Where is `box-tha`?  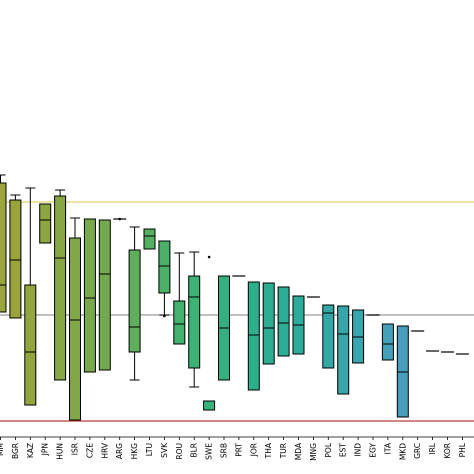
box-tha is located at coordinates (268, 323).